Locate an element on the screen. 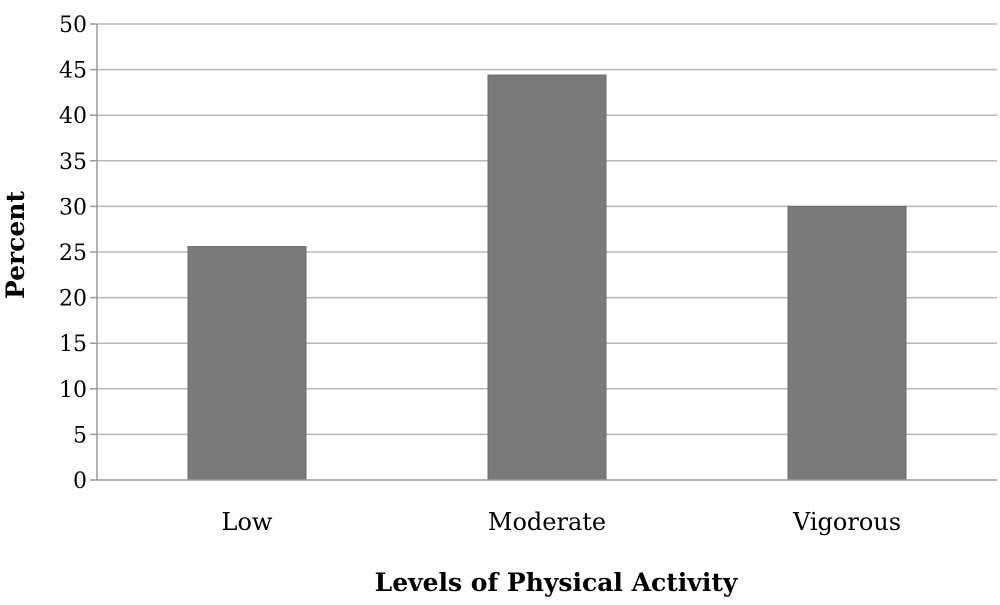  y-tick-label: 40 is located at coordinates (73, 116).